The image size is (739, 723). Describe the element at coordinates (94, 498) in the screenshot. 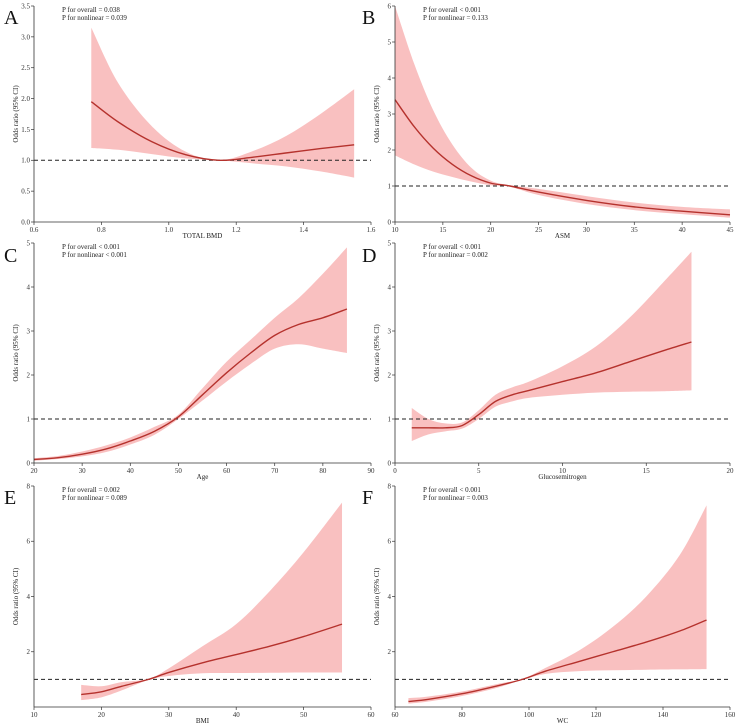

I see `p-value-annotation: P for nonlinear = 0.089` at that location.